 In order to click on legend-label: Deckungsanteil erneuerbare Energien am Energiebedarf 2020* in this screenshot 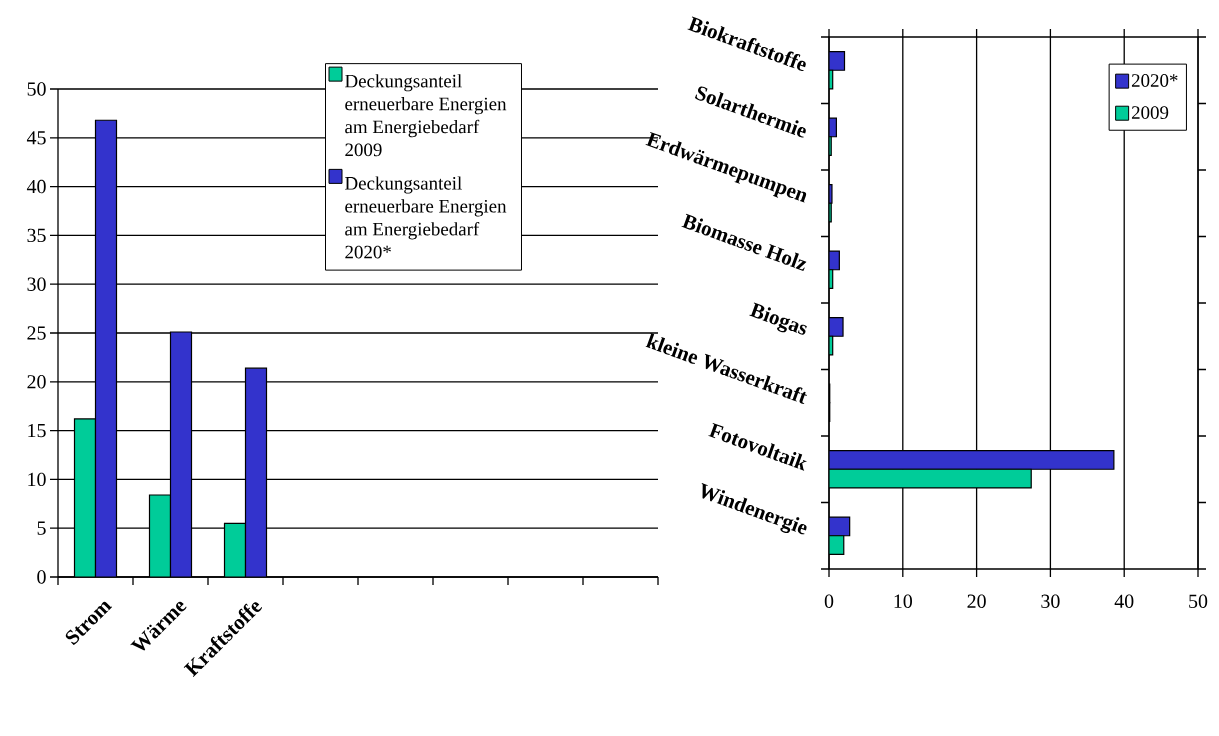, I will do `click(426, 217)`.